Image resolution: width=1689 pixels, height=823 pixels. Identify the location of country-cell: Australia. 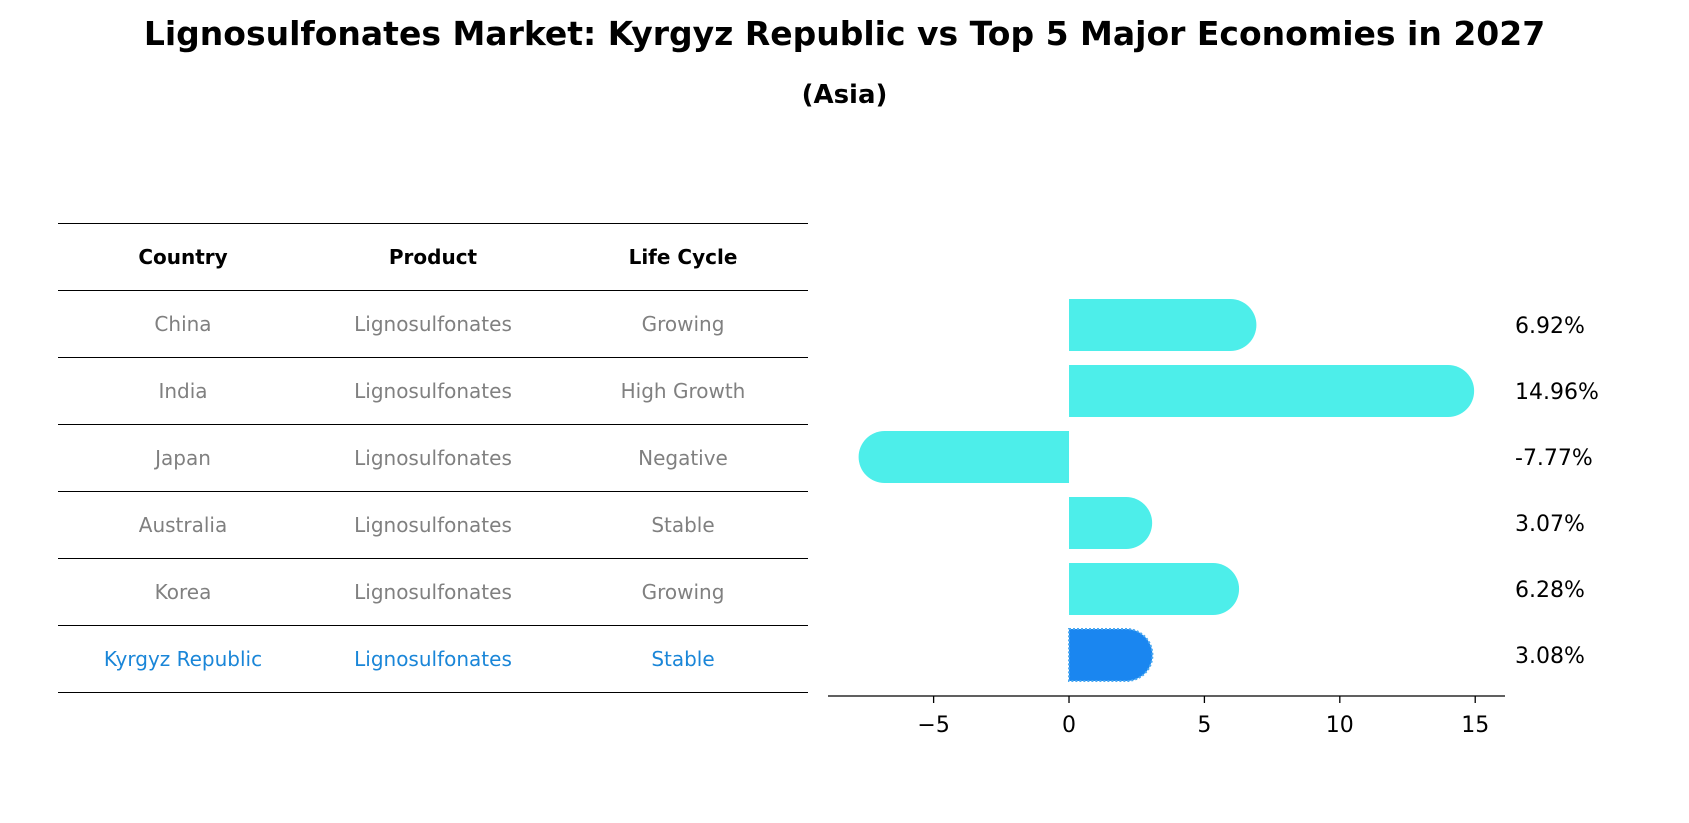
(183, 525).